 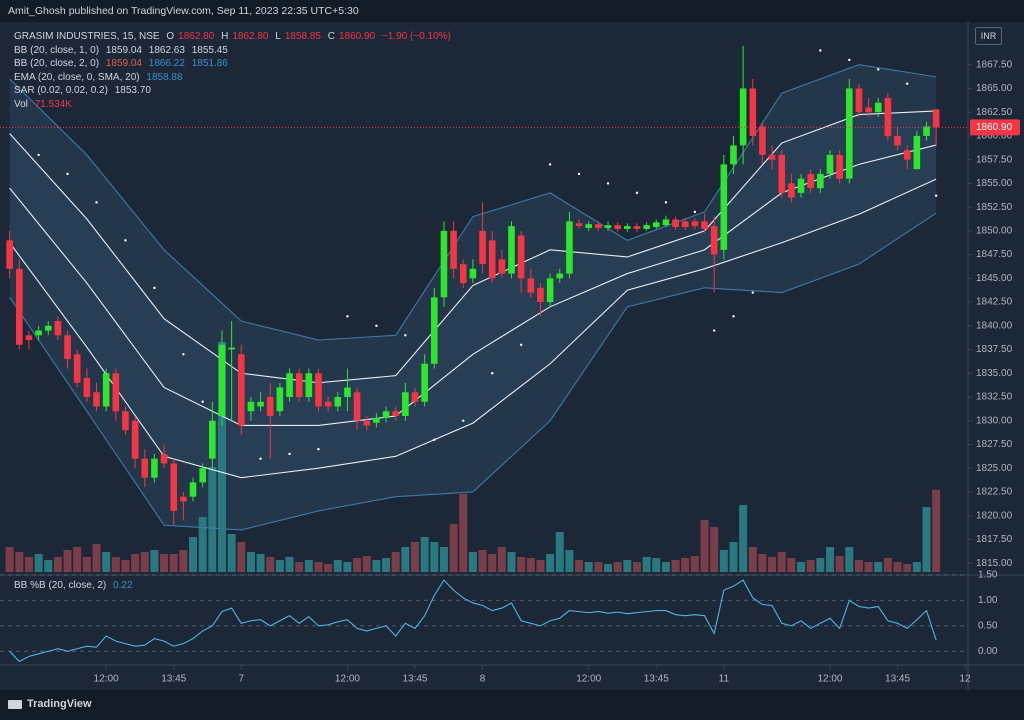 What do you see at coordinates (196, 36) in the screenshot?
I see `ohlc-value: 1862.80` at bounding box center [196, 36].